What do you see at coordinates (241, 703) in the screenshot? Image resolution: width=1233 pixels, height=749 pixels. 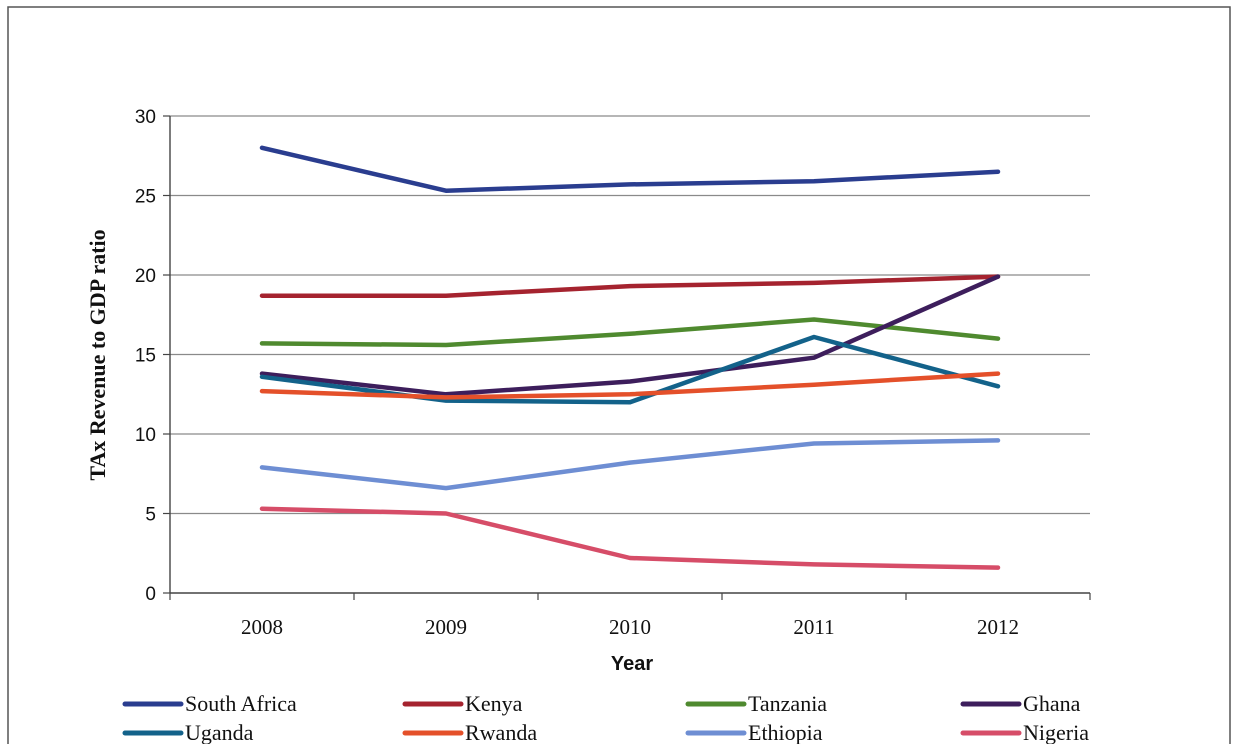 I see `legend-label-south-africa: South Africa` at bounding box center [241, 703].